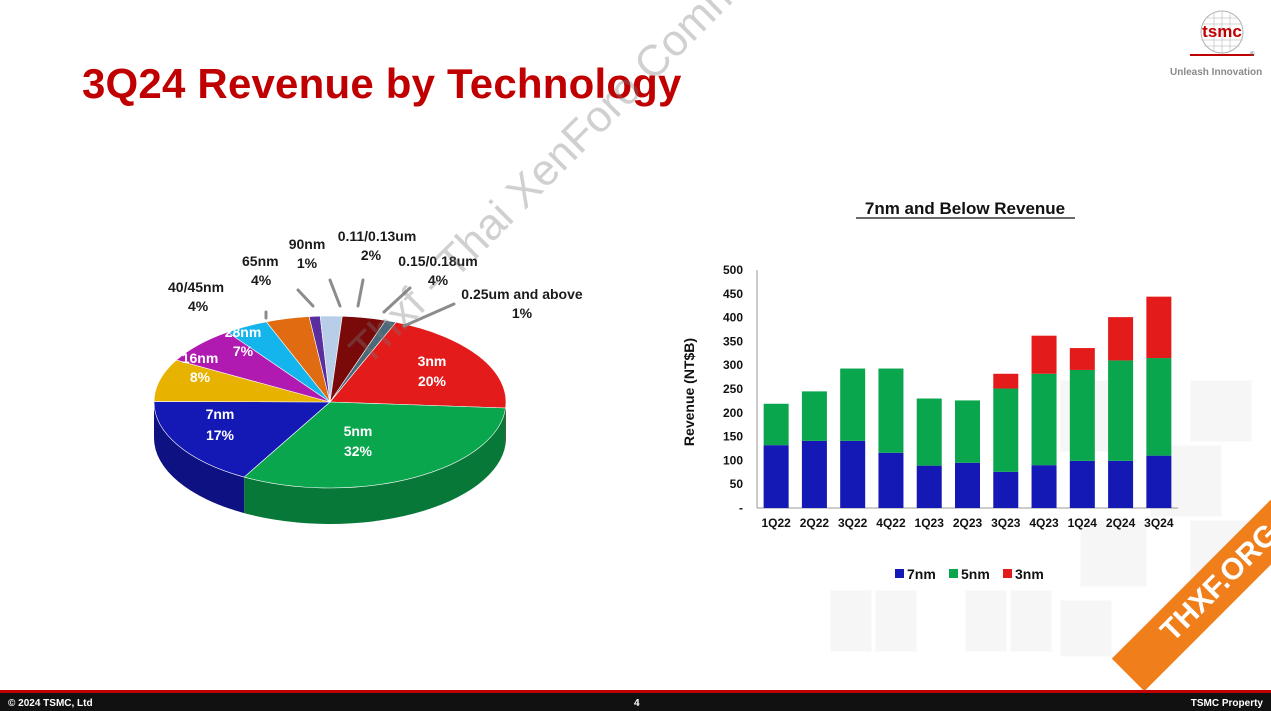 This screenshot has width=1271, height=711. Describe the element at coordinates (776, 523) in the screenshot. I see `x-tick-label: 1Q22` at that location.